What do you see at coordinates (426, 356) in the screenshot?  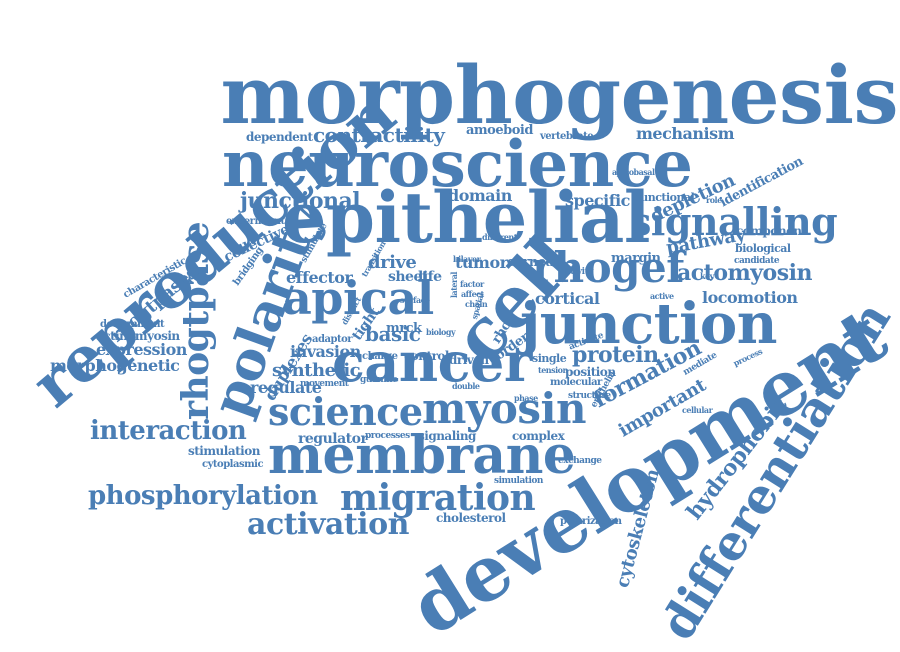 I see `word-control: control` at bounding box center [426, 356].